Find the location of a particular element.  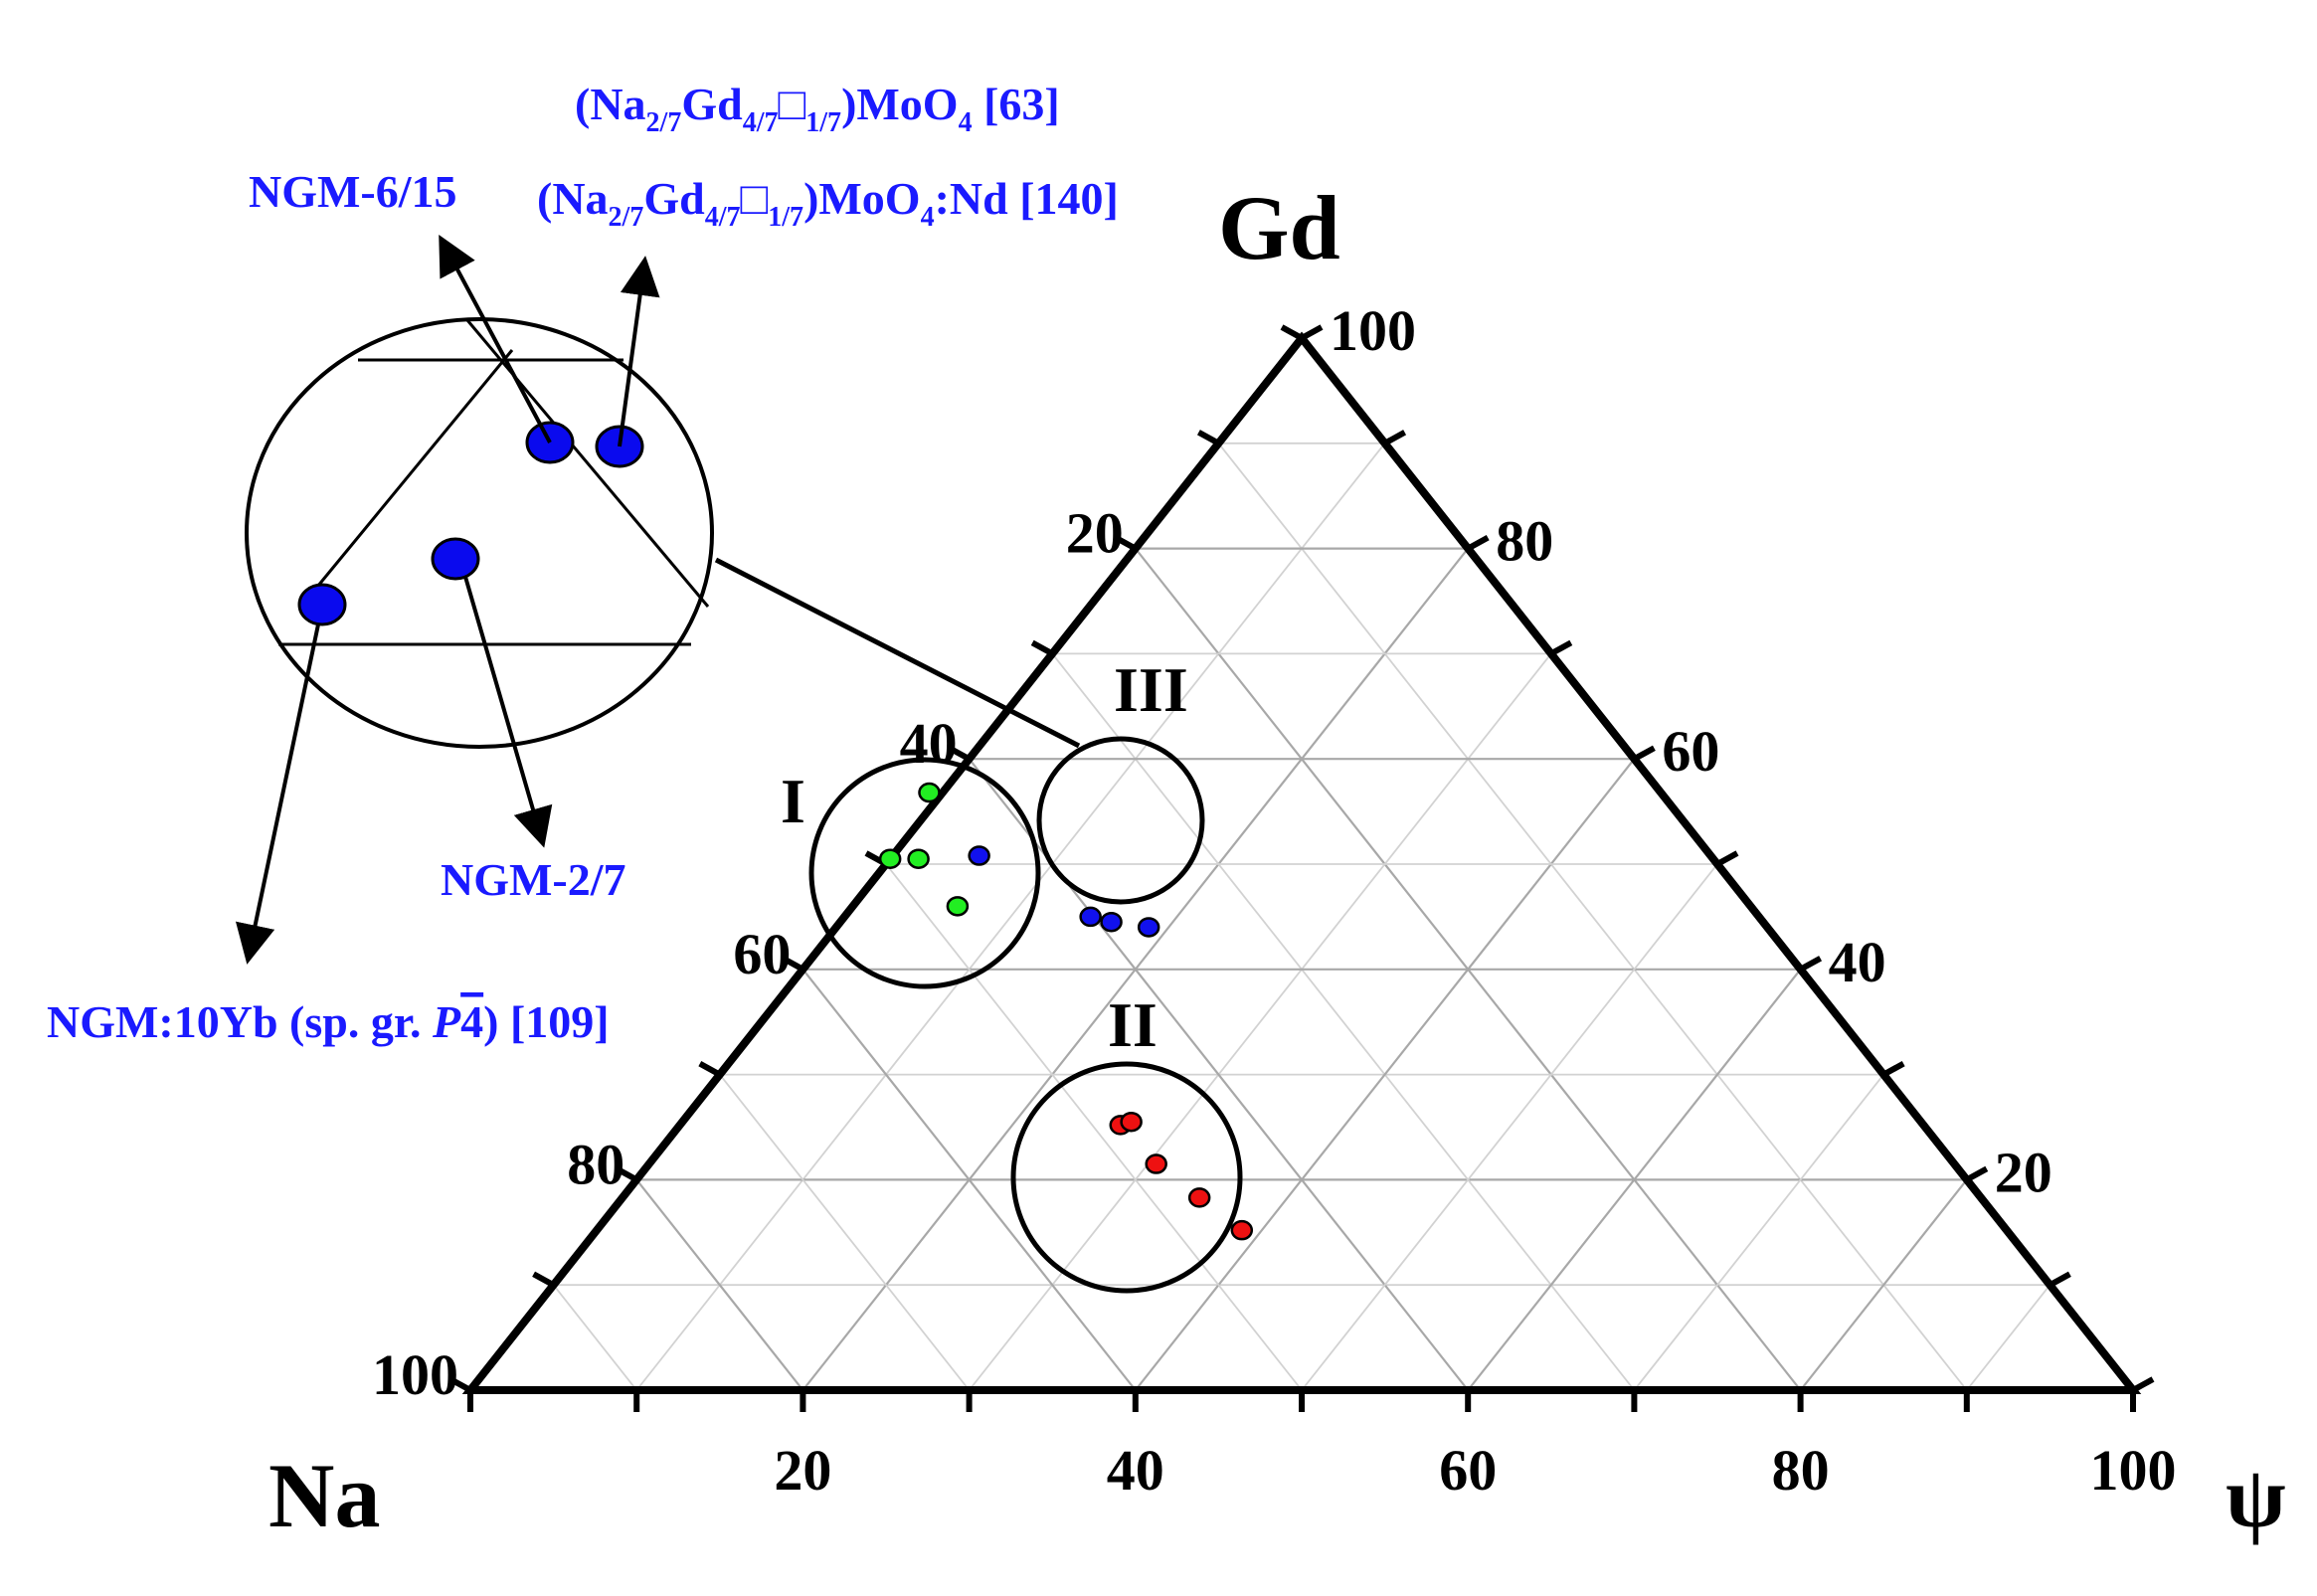

ref140-vacancy: □ is located at coordinates (754, 199).